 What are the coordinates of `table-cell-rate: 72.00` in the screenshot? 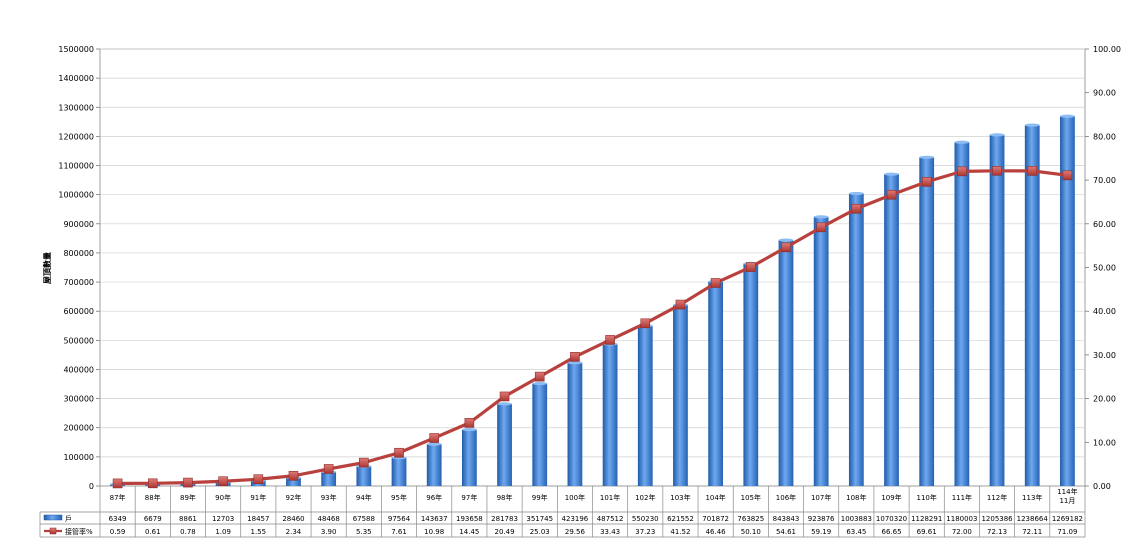 It's located at (962, 532).